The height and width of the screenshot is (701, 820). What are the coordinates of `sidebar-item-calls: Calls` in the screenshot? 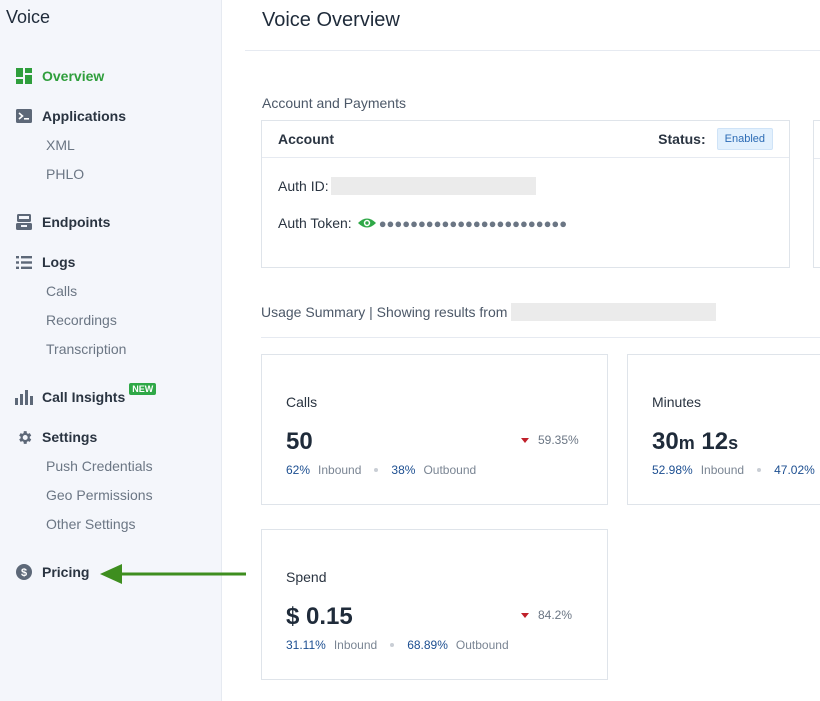 It's located at (62, 291).